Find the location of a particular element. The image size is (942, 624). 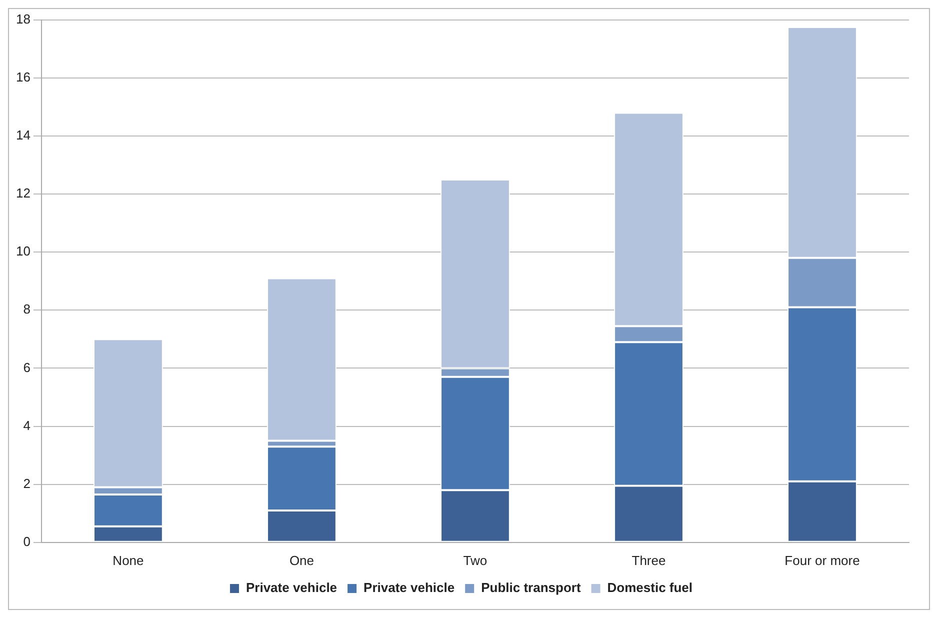

legend-label: Public transport is located at coordinates (531, 588).